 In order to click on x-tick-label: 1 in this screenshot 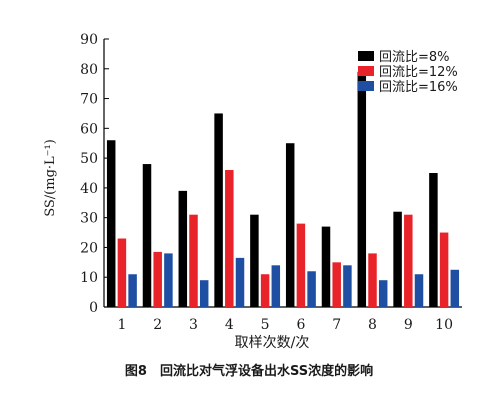, I will do `click(121, 325)`.